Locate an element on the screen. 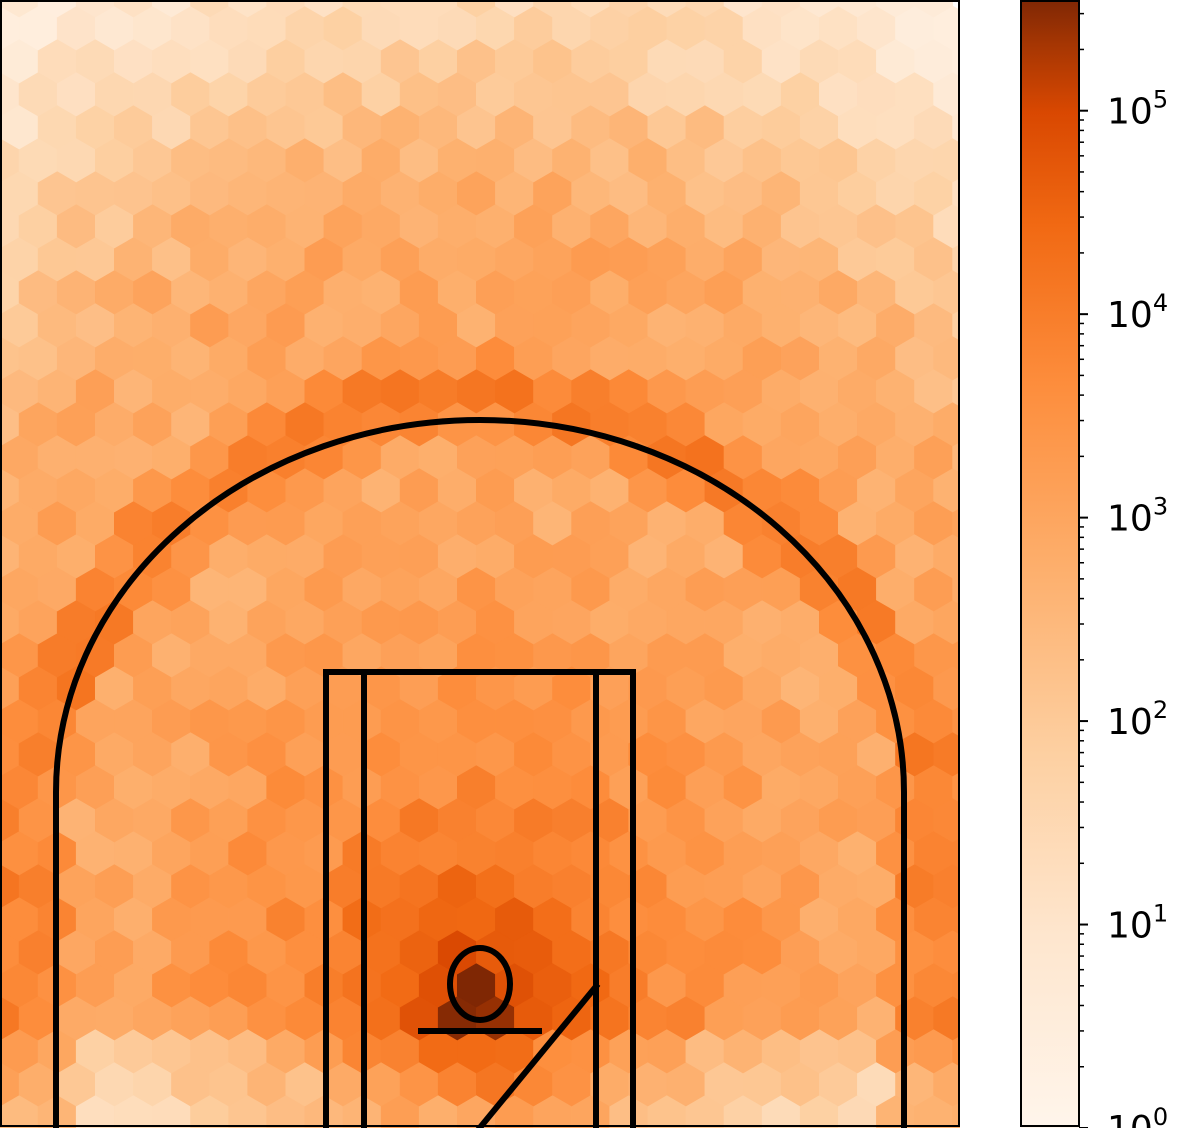 The width and height of the screenshot is (1200, 1128). colorbar-major-ticks: 100 10¹ 10² 10³ 10⁴ 10⁵ is located at coordinates (1123, 607).